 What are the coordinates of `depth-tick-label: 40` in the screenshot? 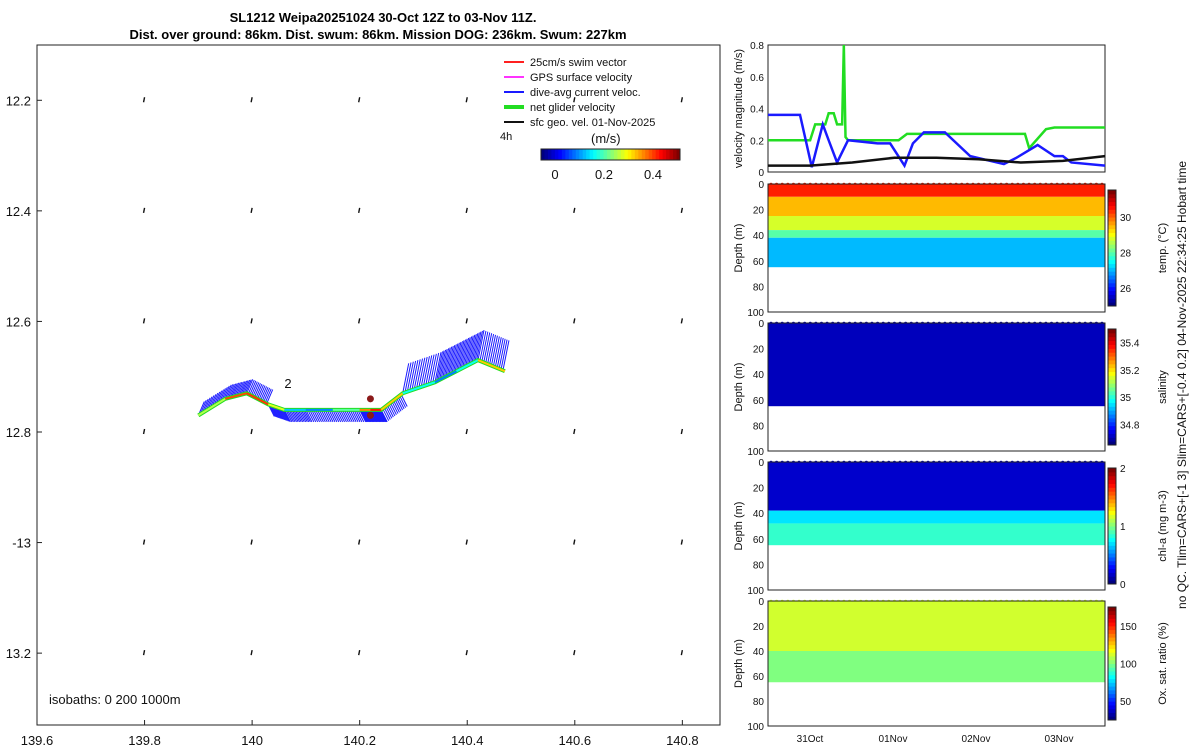 It's located at (759, 236).